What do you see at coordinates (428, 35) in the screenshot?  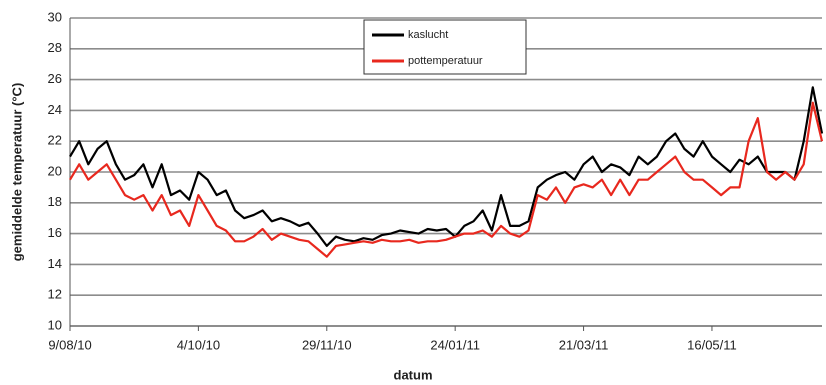 I see `legend-label: kaslucht` at bounding box center [428, 35].